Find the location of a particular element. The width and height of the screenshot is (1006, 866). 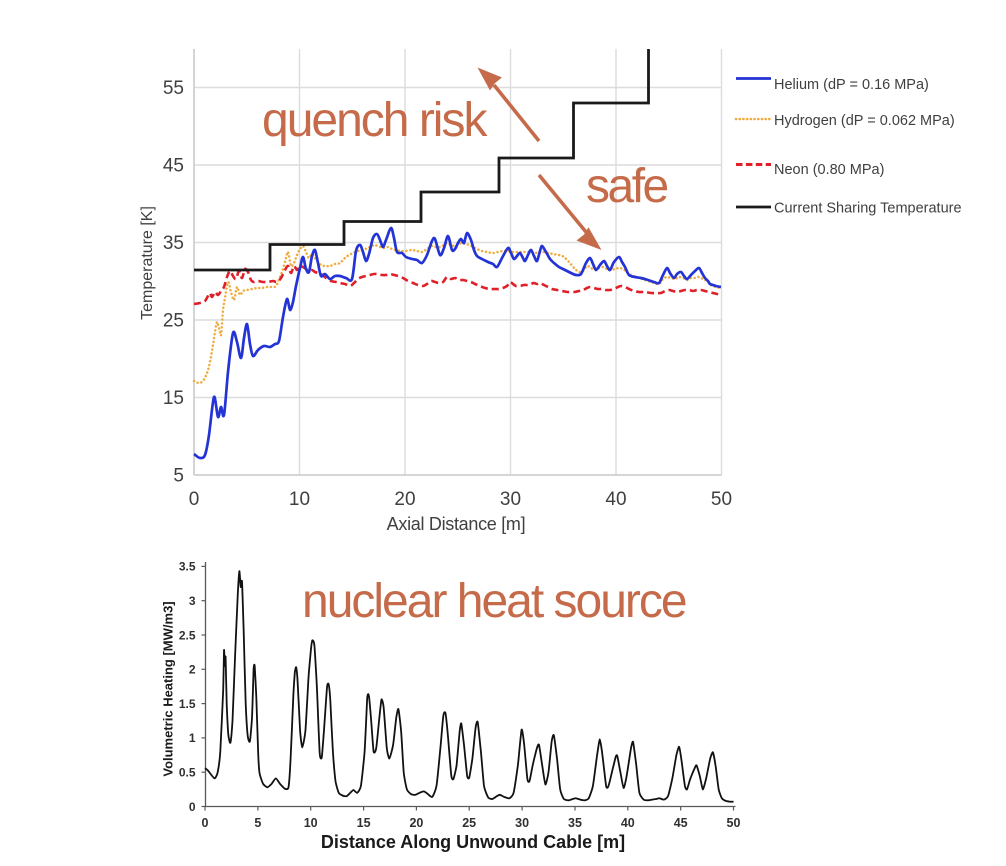

svg-text: 2 is located at coordinates (192, 670).